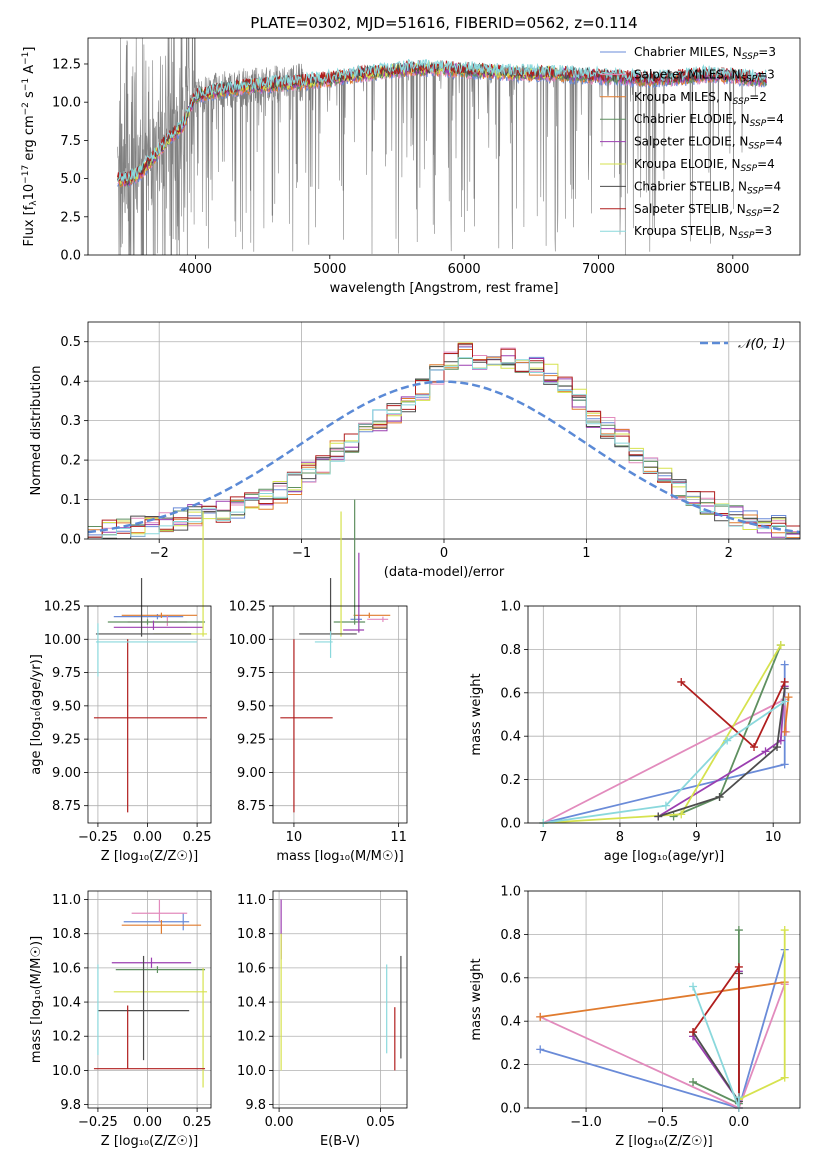 The image size is (819, 1170). Describe the element at coordinates (29, 192) in the screenshot. I see `y-axis-label-part: 10` at that location.